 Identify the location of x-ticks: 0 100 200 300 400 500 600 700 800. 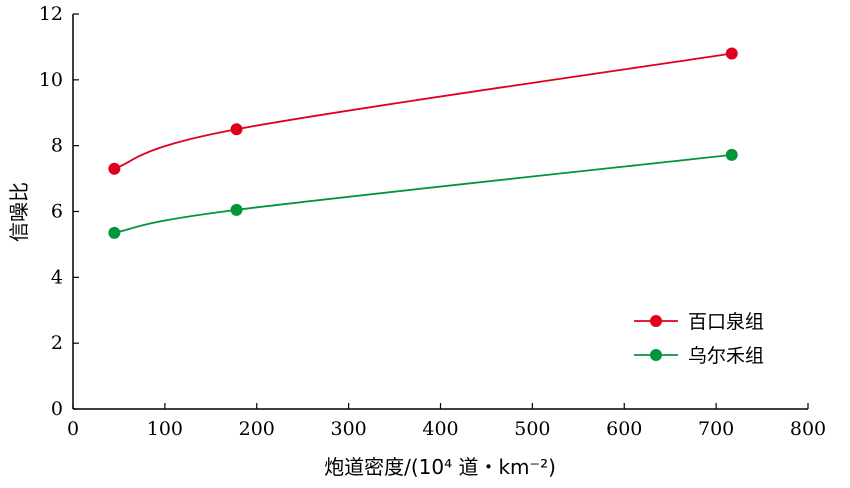
(446, 421).